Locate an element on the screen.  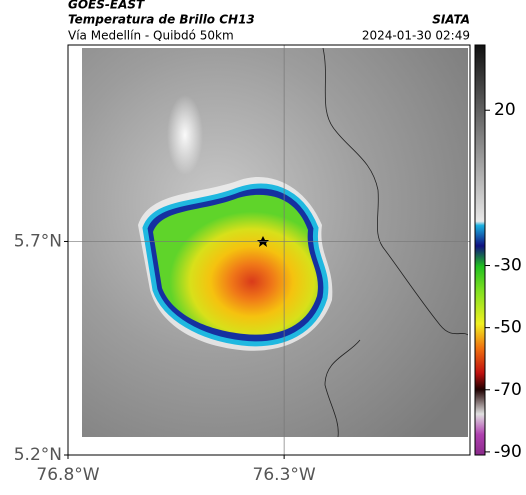
colorbar-tick-label: -90 is located at coordinates (508, 452).